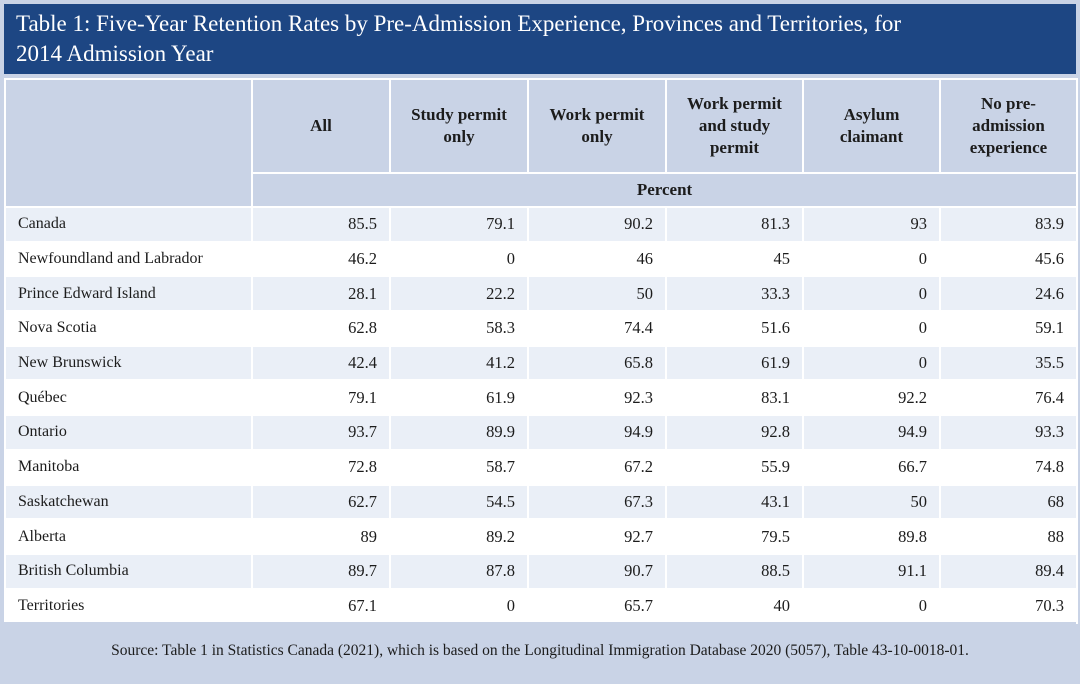  What do you see at coordinates (321, 294) in the screenshot?
I see `table-cell: 28.1` at bounding box center [321, 294].